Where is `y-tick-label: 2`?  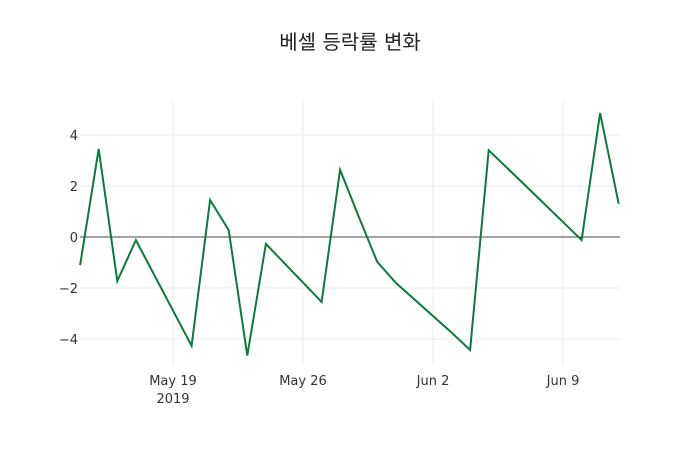
y-tick-label: 2 is located at coordinates (74, 187).